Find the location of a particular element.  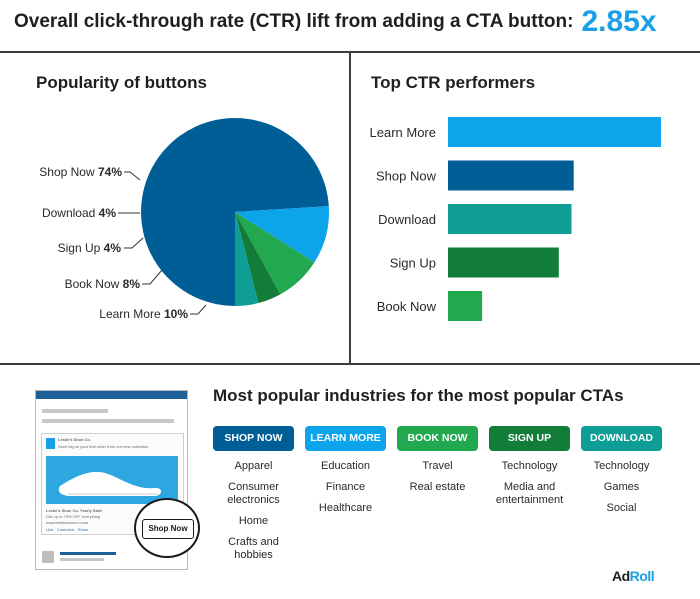

industry-item: Media and entertainment is located at coordinates (529, 493).